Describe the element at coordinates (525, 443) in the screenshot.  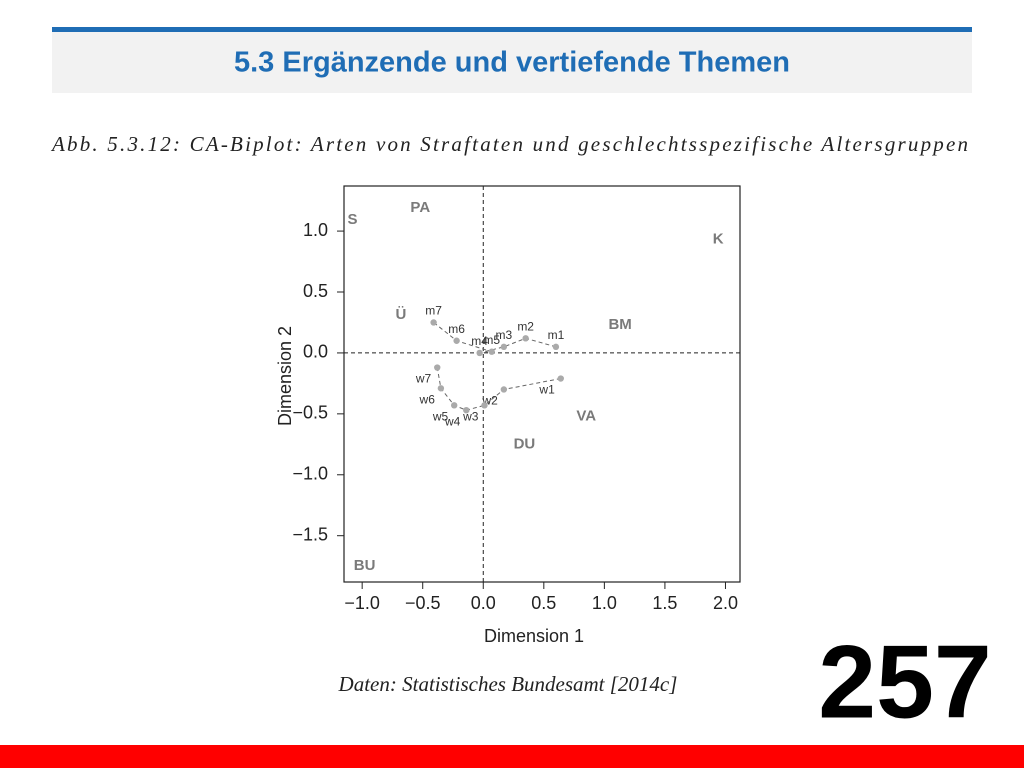
I see `category-label: DU` at that location.